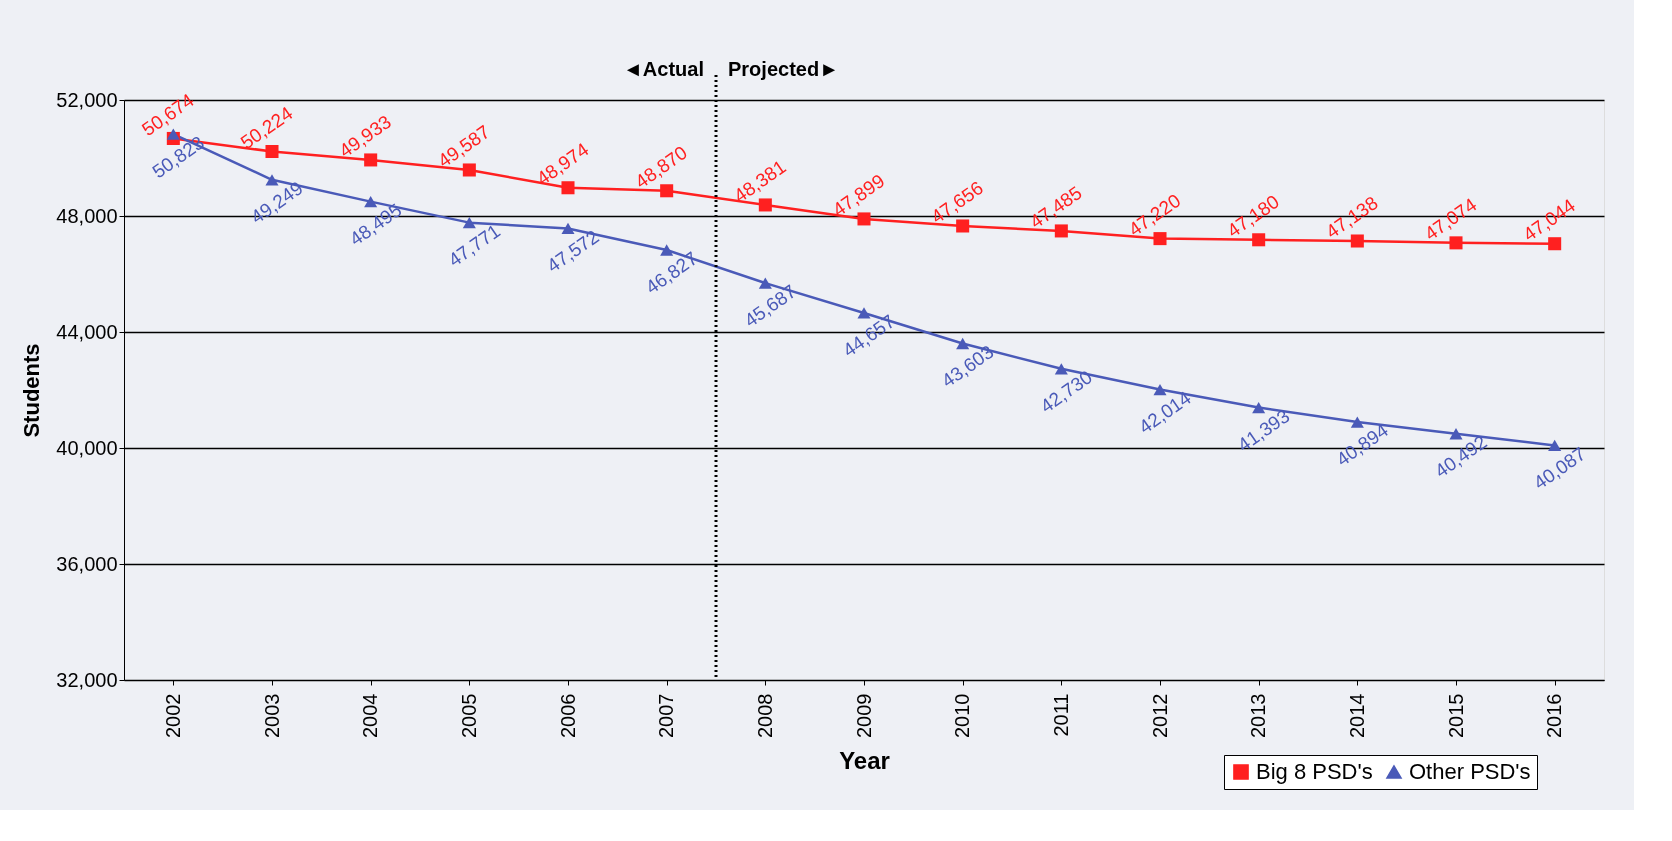 The width and height of the screenshot is (1672, 841). Describe the element at coordinates (1060, 715) in the screenshot. I see `x-tick-label: 2011` at that location.